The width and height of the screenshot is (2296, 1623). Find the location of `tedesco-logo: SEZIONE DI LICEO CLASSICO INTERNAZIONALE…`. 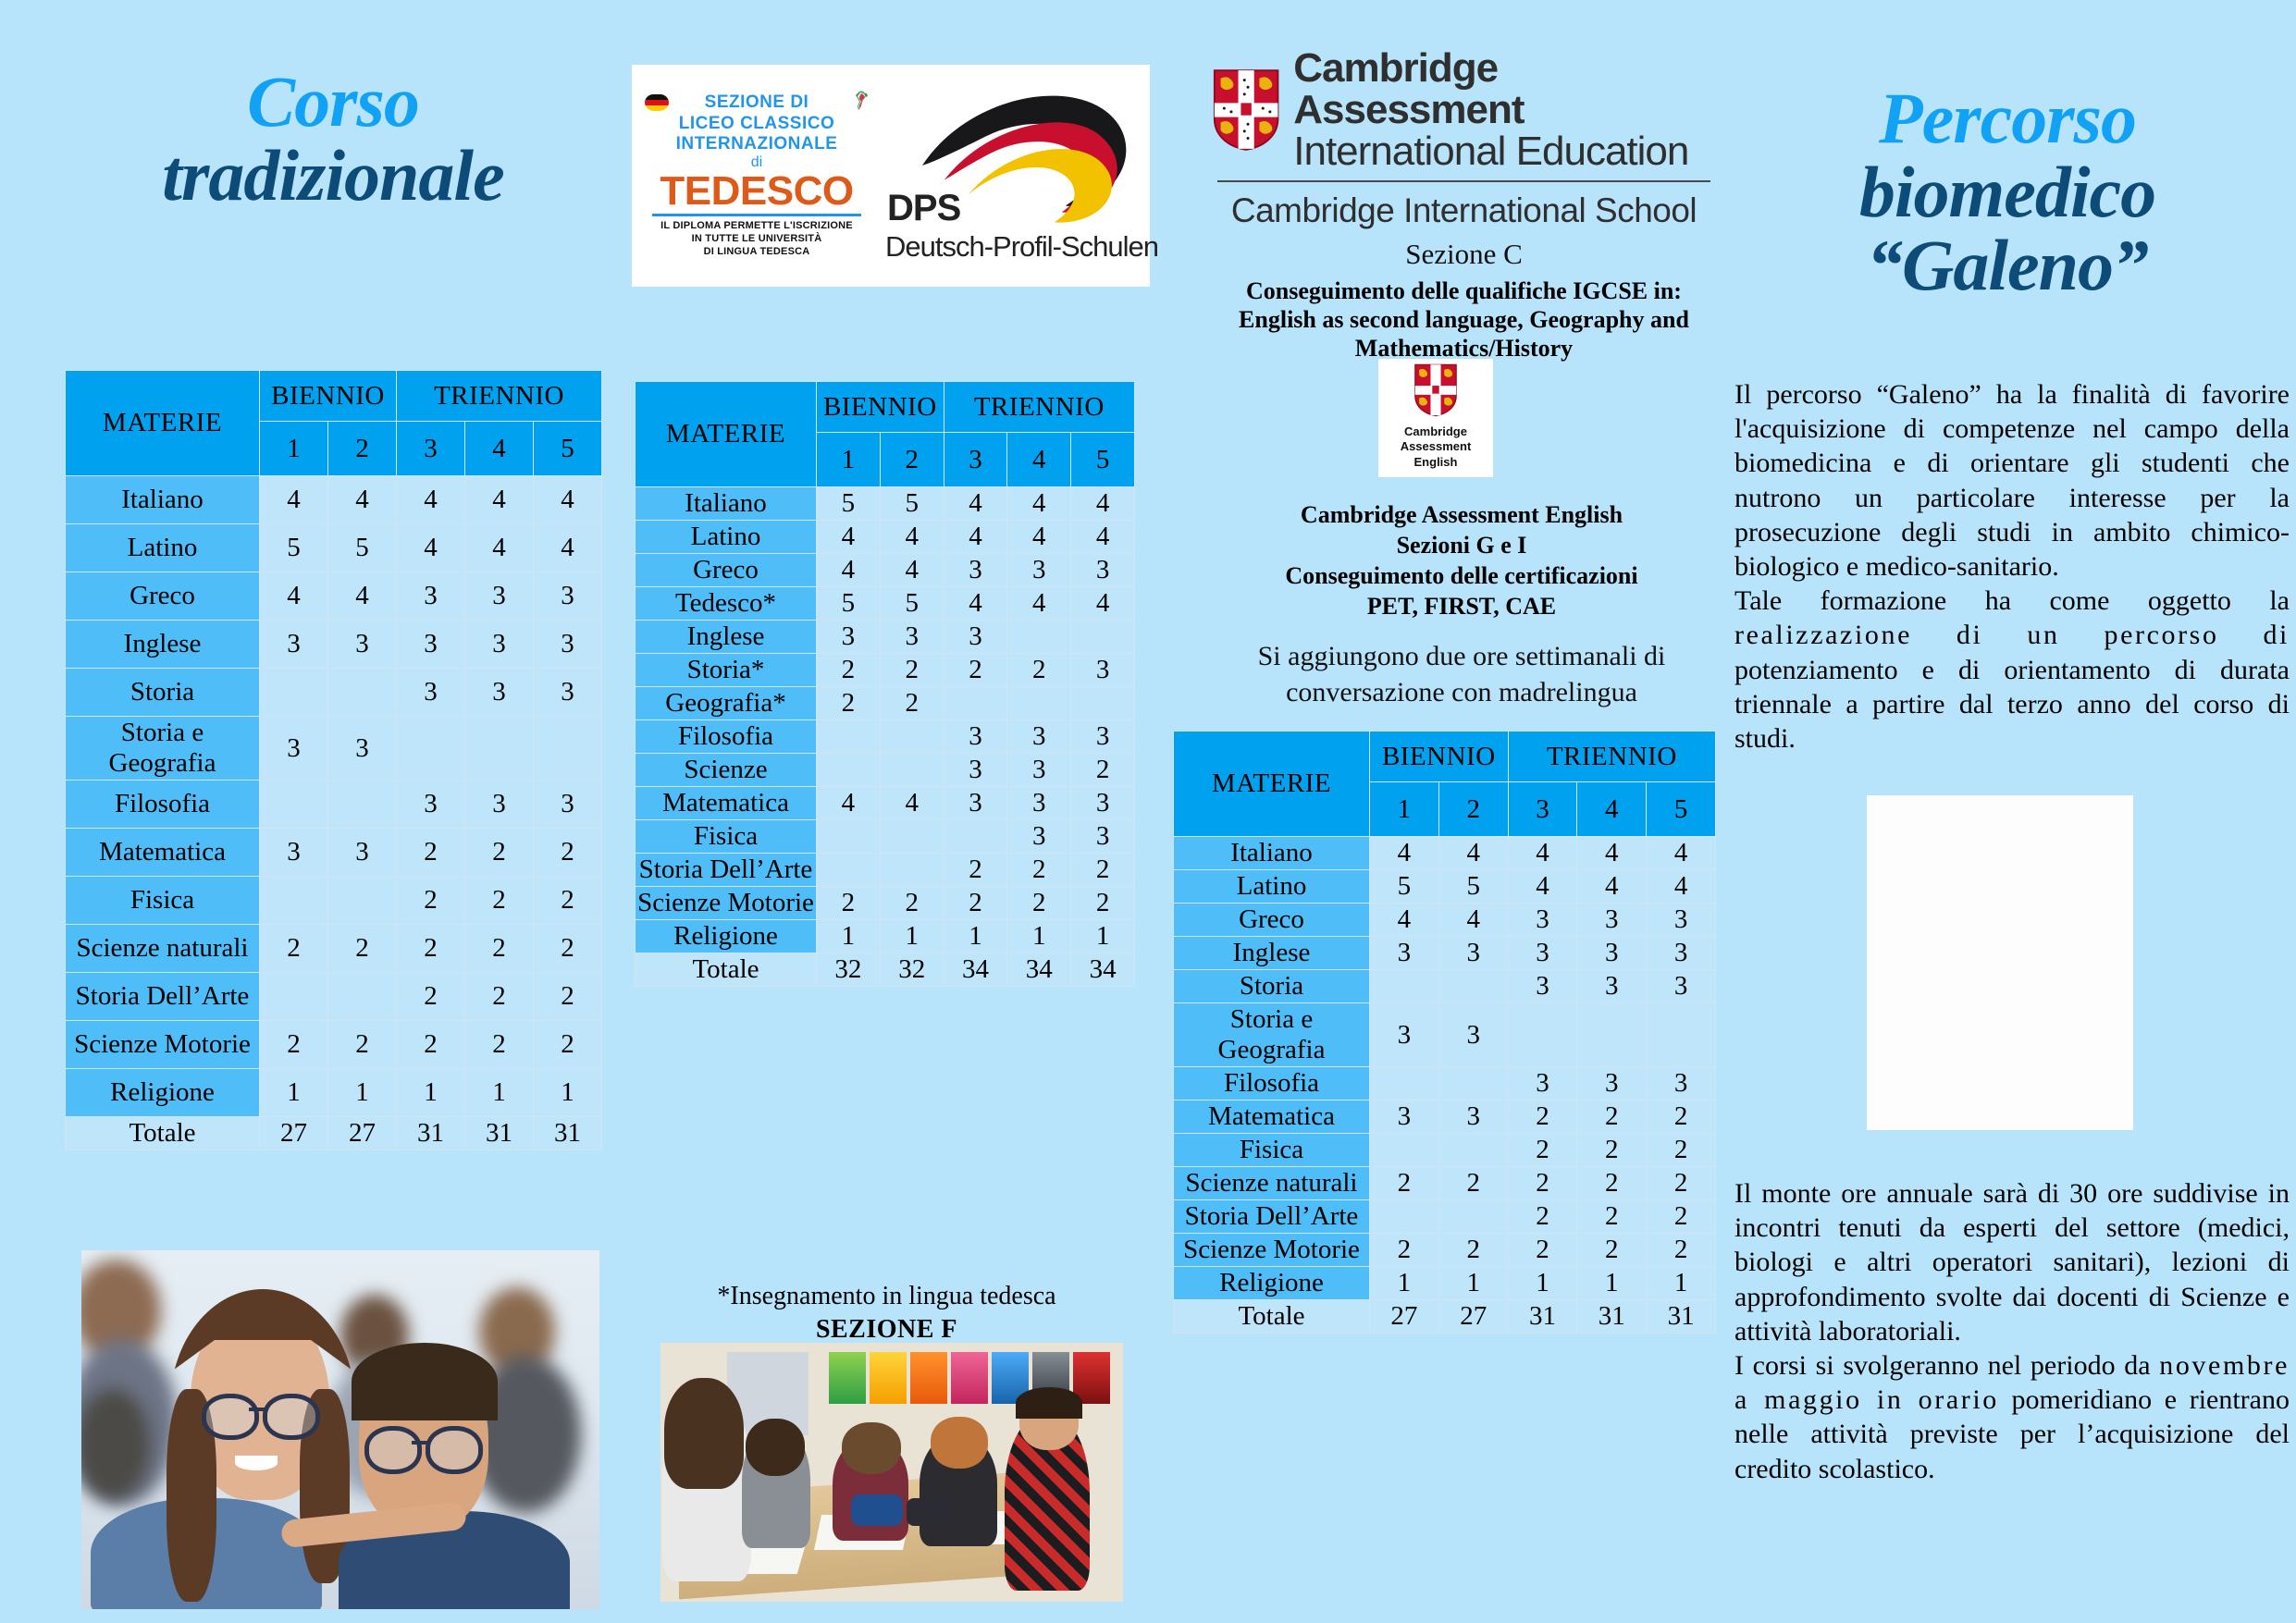

tedesco-logo: SEZIONE DI LICEO CLASSICO INTERNAZIONALE… is located at coordinates (756, 174).